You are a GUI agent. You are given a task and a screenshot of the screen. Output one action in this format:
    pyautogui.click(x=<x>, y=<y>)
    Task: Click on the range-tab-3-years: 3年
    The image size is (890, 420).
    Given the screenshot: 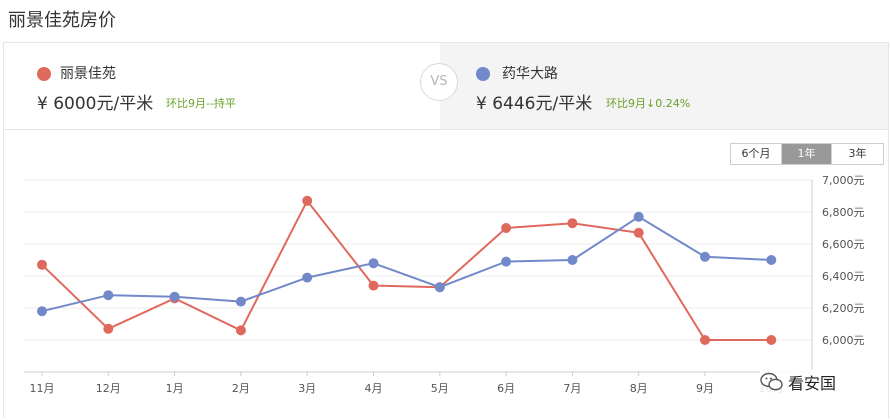 What is the action you would take?
    pyautogui.click(x=857, y=154)
    